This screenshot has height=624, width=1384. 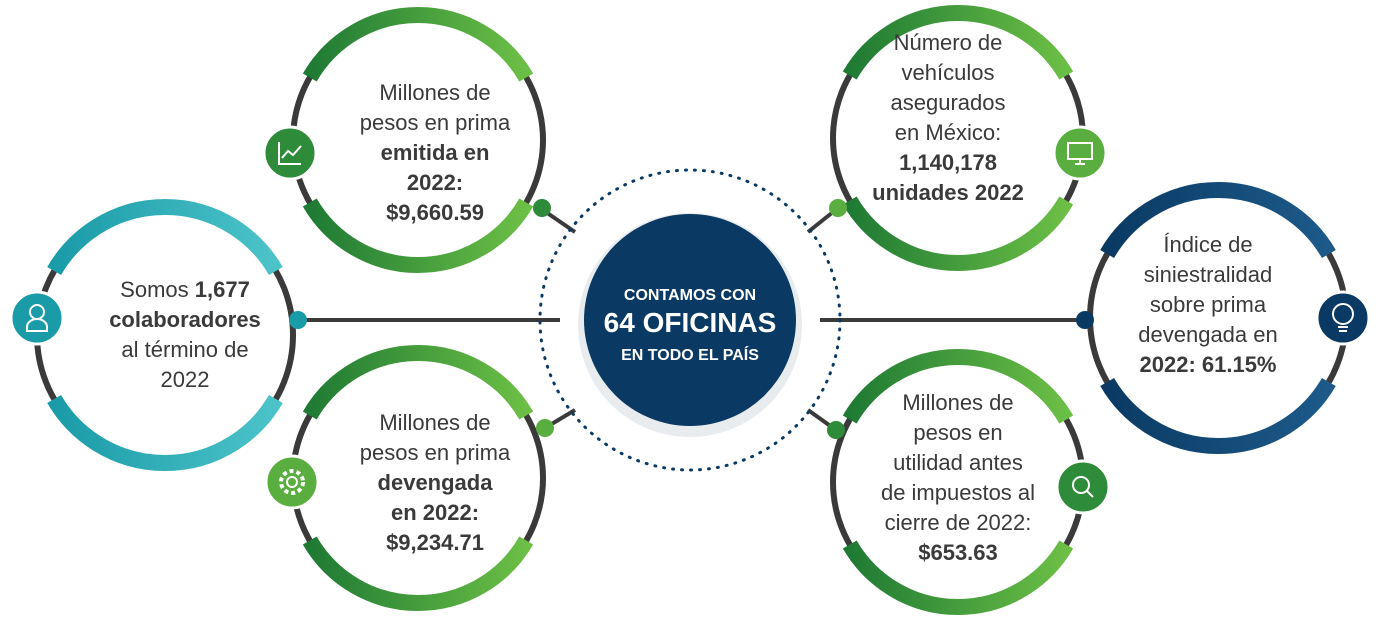 I want to click on node-text: Índice de, so click(x=1207, y=244).